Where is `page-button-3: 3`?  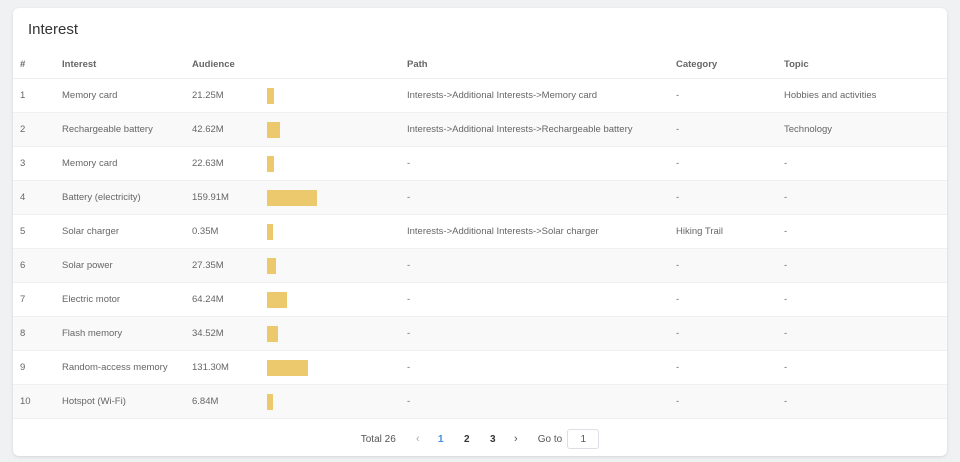 page-button-3: 3 is located at coordinates (493, 439).